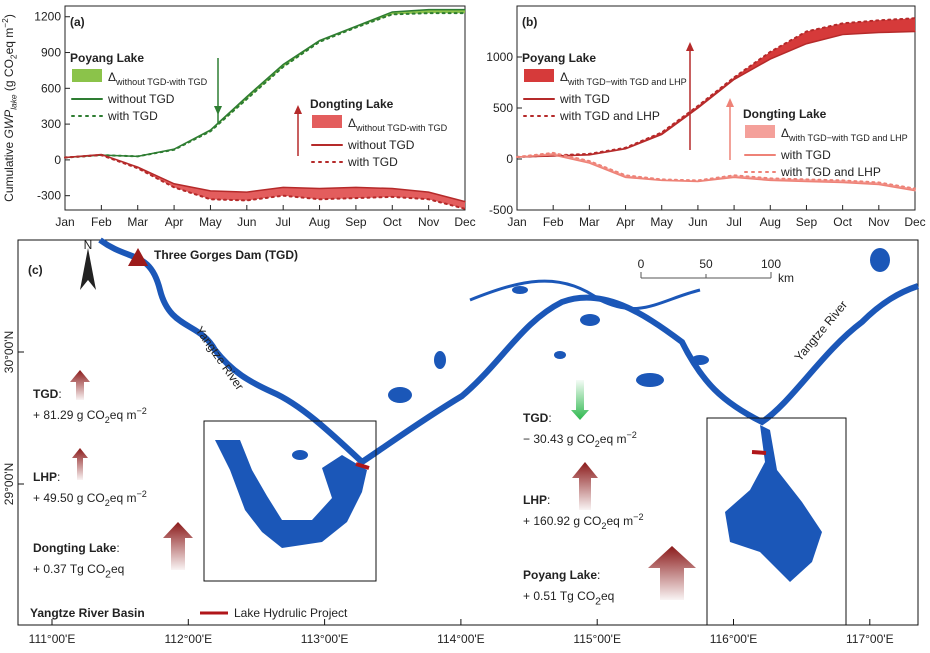 The width and height of the screenshot is (930, 653). Describe the element at coordinates (499, 57) in the screenshot. I see `y-tick-label: 1000` at that location.